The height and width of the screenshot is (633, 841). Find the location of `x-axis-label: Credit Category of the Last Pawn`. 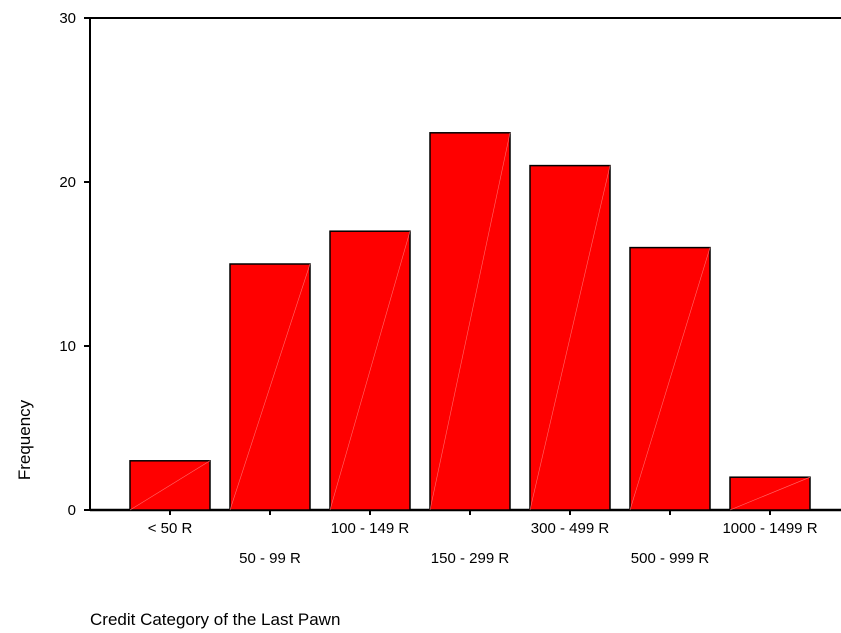

x-axis-label: Credit Category of the Last Pawn is located at coordinates (215, 619).